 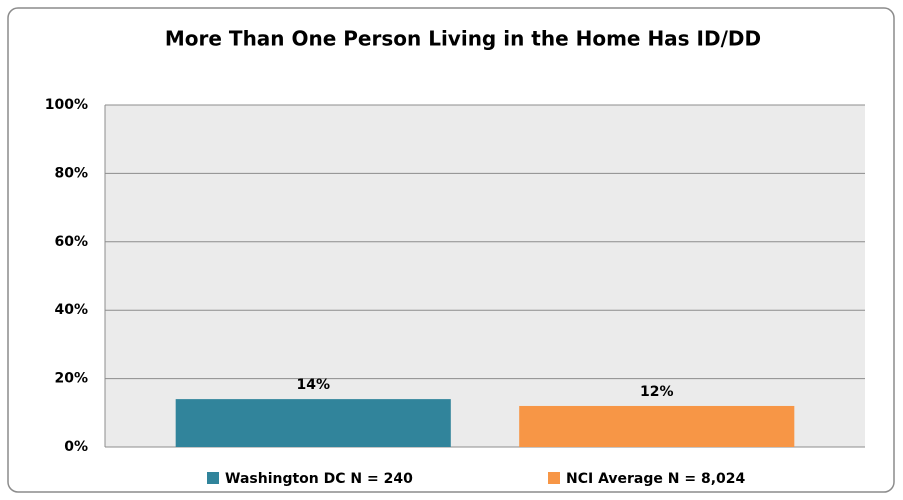 I want to click on y-tick-label: 100%, so click(x=66, y=105).